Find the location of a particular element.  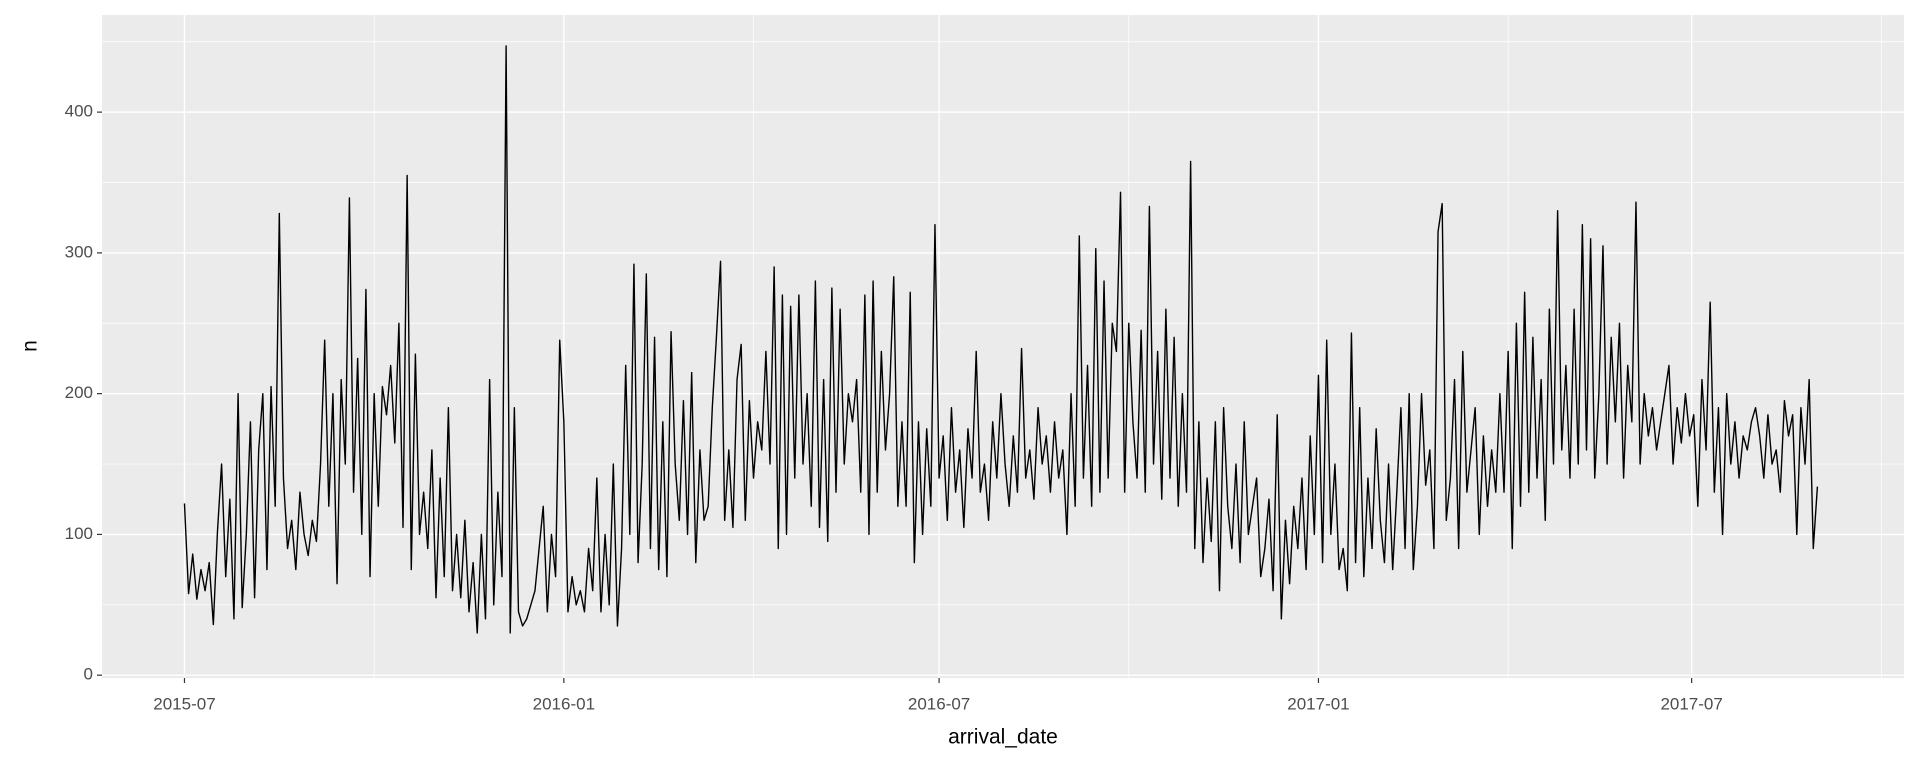

x-tick-label: 2017-01 is located at coordinates (1318, 703).